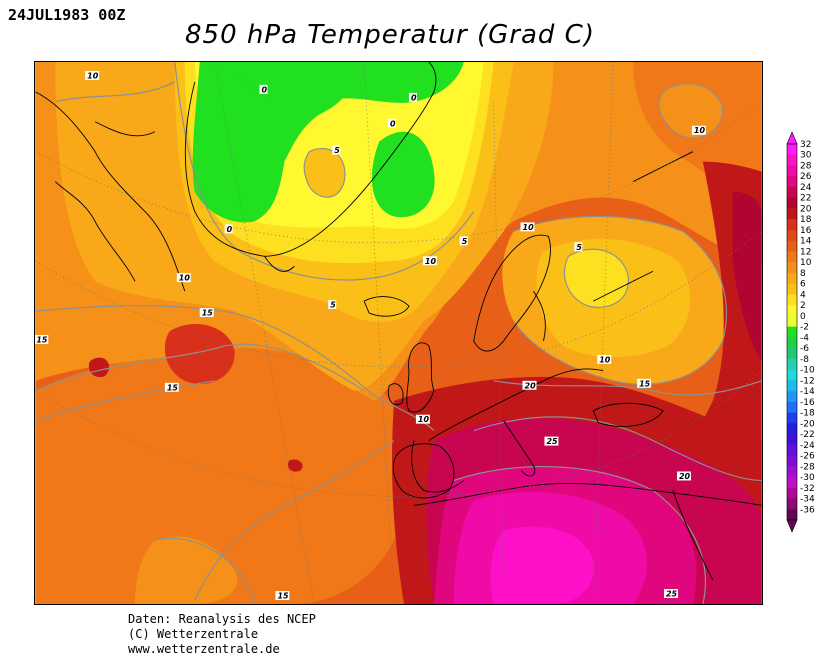  I want to click on legend-label: -6, so click(804, 349).